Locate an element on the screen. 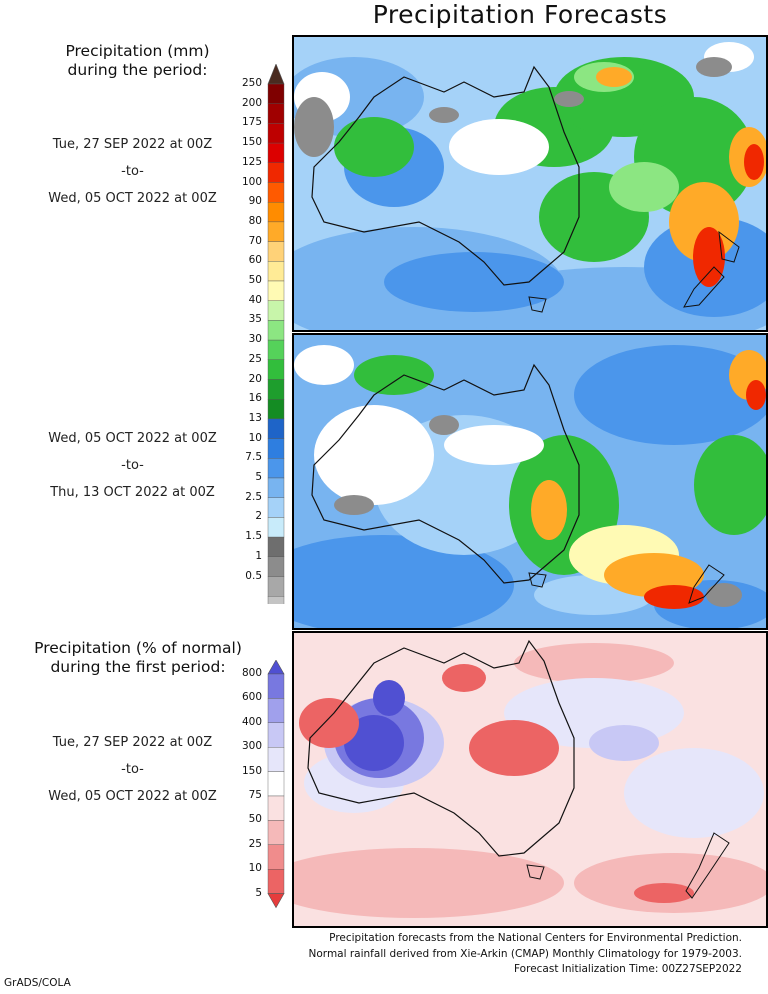  colorbar-tick-label: 60 is located at coordinates (255, 260).